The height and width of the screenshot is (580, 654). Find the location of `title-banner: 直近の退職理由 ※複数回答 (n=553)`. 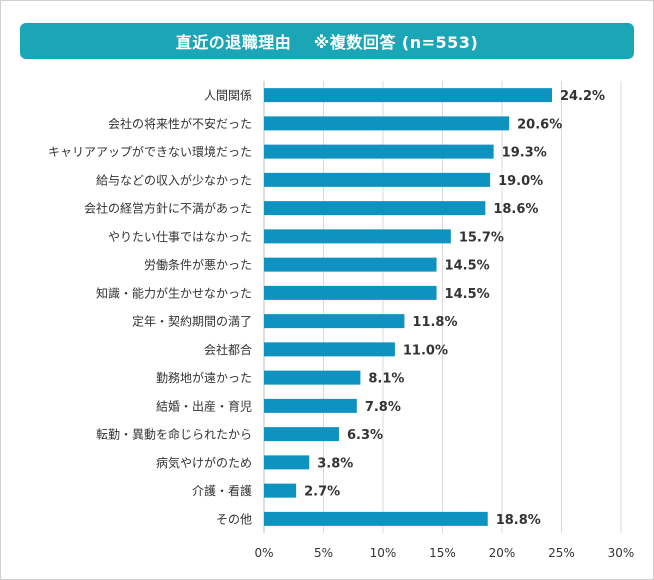

title-banner: 直近の退職理由 ※複数回答 (n=553) is located at coordinates (327, 41).